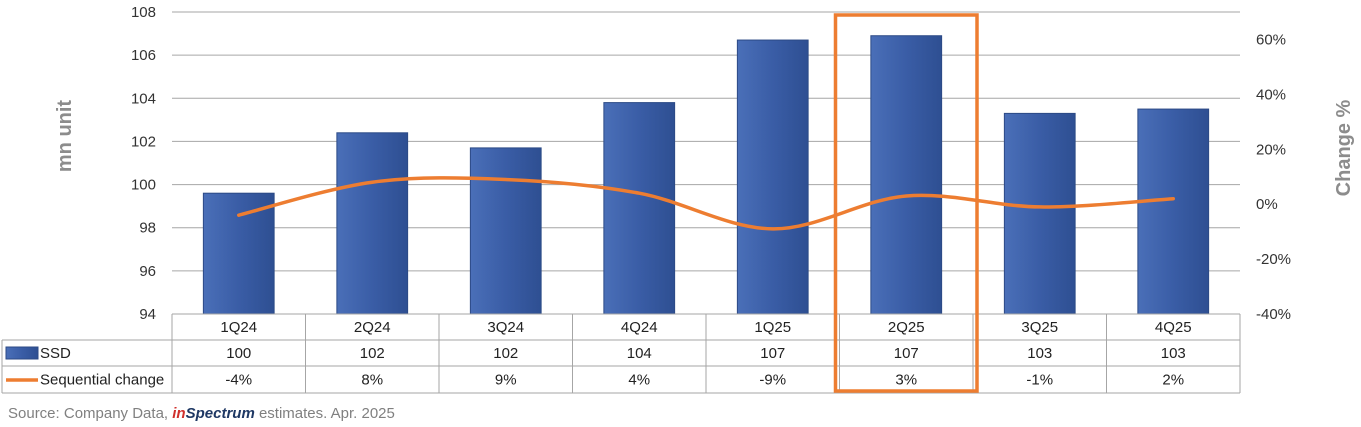 The height and width of the screenshot is (427, 1361). What do you see at coordinates (639, 327) in the screenshot?
I see `table-category-label: 4Q24` at bounding box center [639, 327].